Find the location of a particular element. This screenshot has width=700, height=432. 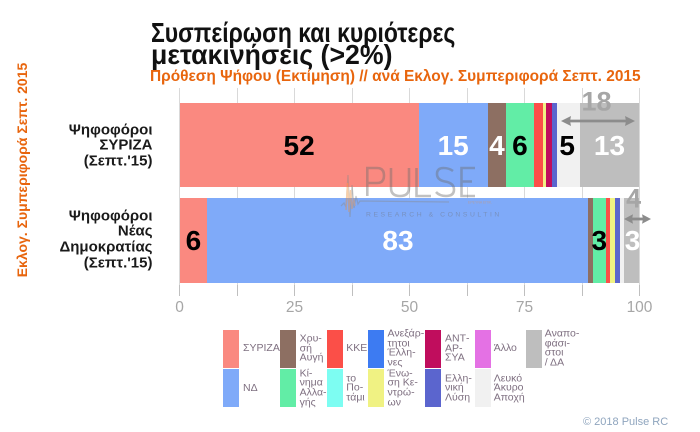

svg-text: ΕΡΕΥΝΑ ΕΠΙΚ. is located at coordinates (480, 203).